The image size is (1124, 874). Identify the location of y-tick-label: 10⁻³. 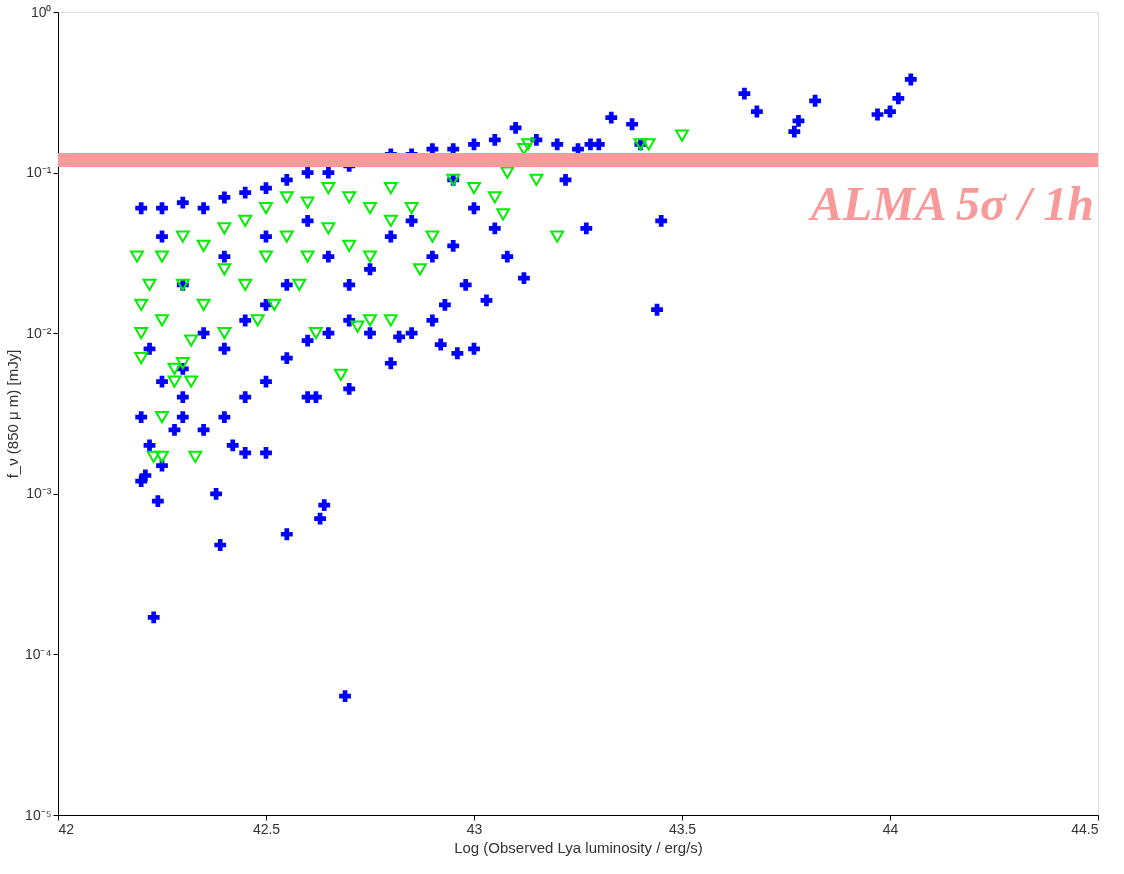
(39, 493).